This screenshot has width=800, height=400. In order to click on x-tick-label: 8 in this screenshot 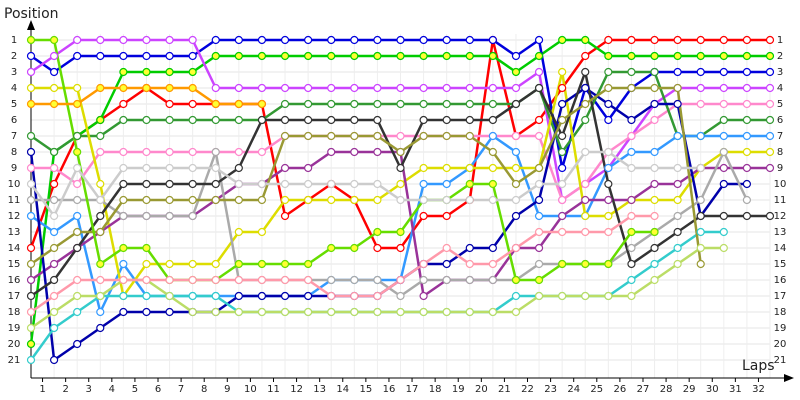, I will do `click(204, 389)`.